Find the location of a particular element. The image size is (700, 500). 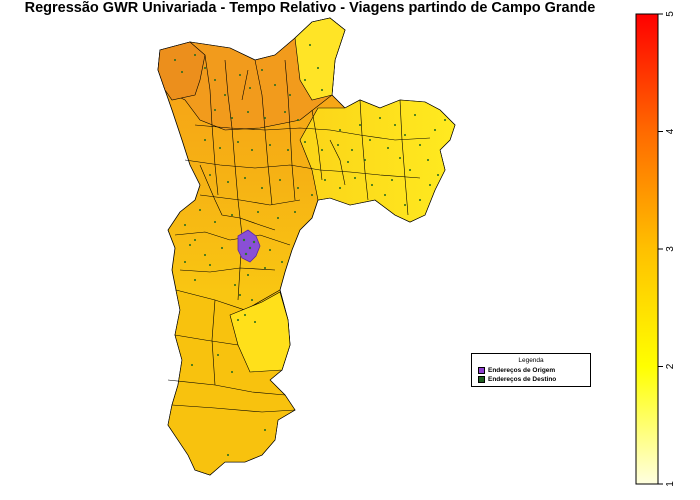

origin-swatch is located at coordinates (481, 370).